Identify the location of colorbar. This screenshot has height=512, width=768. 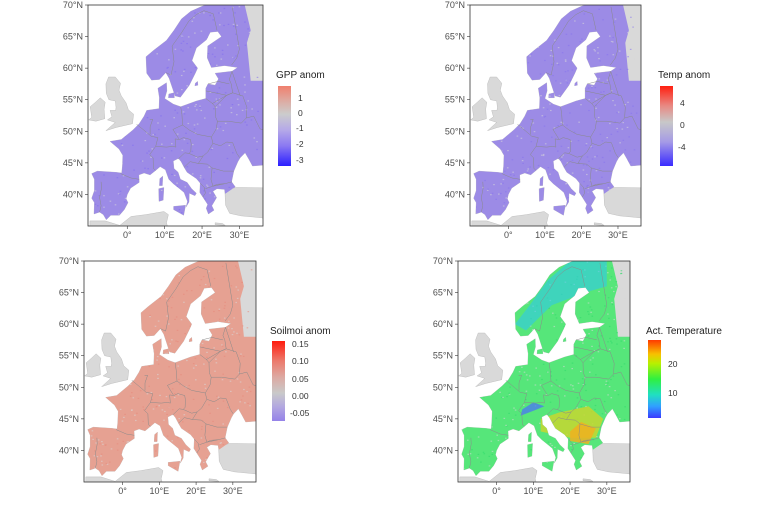
(654, 379).